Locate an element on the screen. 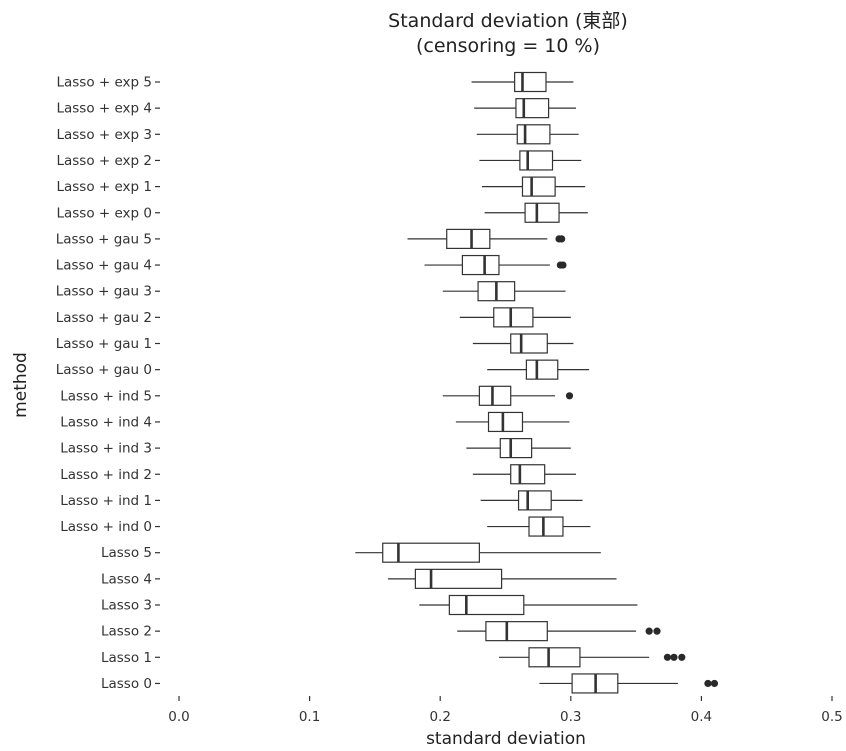  x-tick-label: 0.0 is located at coordinates (178, 717).